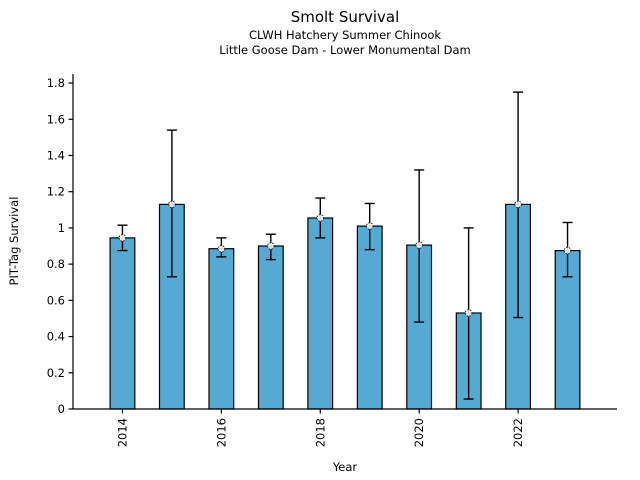 The height and width of the screenshot is (480, 640). I want to click on y-tick-label: 1, so click(61, 228).